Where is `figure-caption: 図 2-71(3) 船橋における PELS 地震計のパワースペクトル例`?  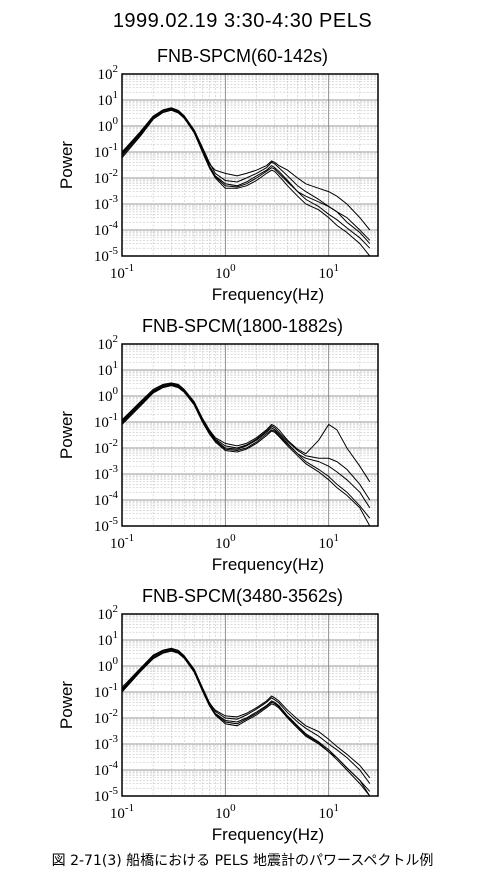
figure-caption: 図 2-71(3) 船橋における PELS 地震計のパワースペクトル例 is located at coordinates (242, 861).